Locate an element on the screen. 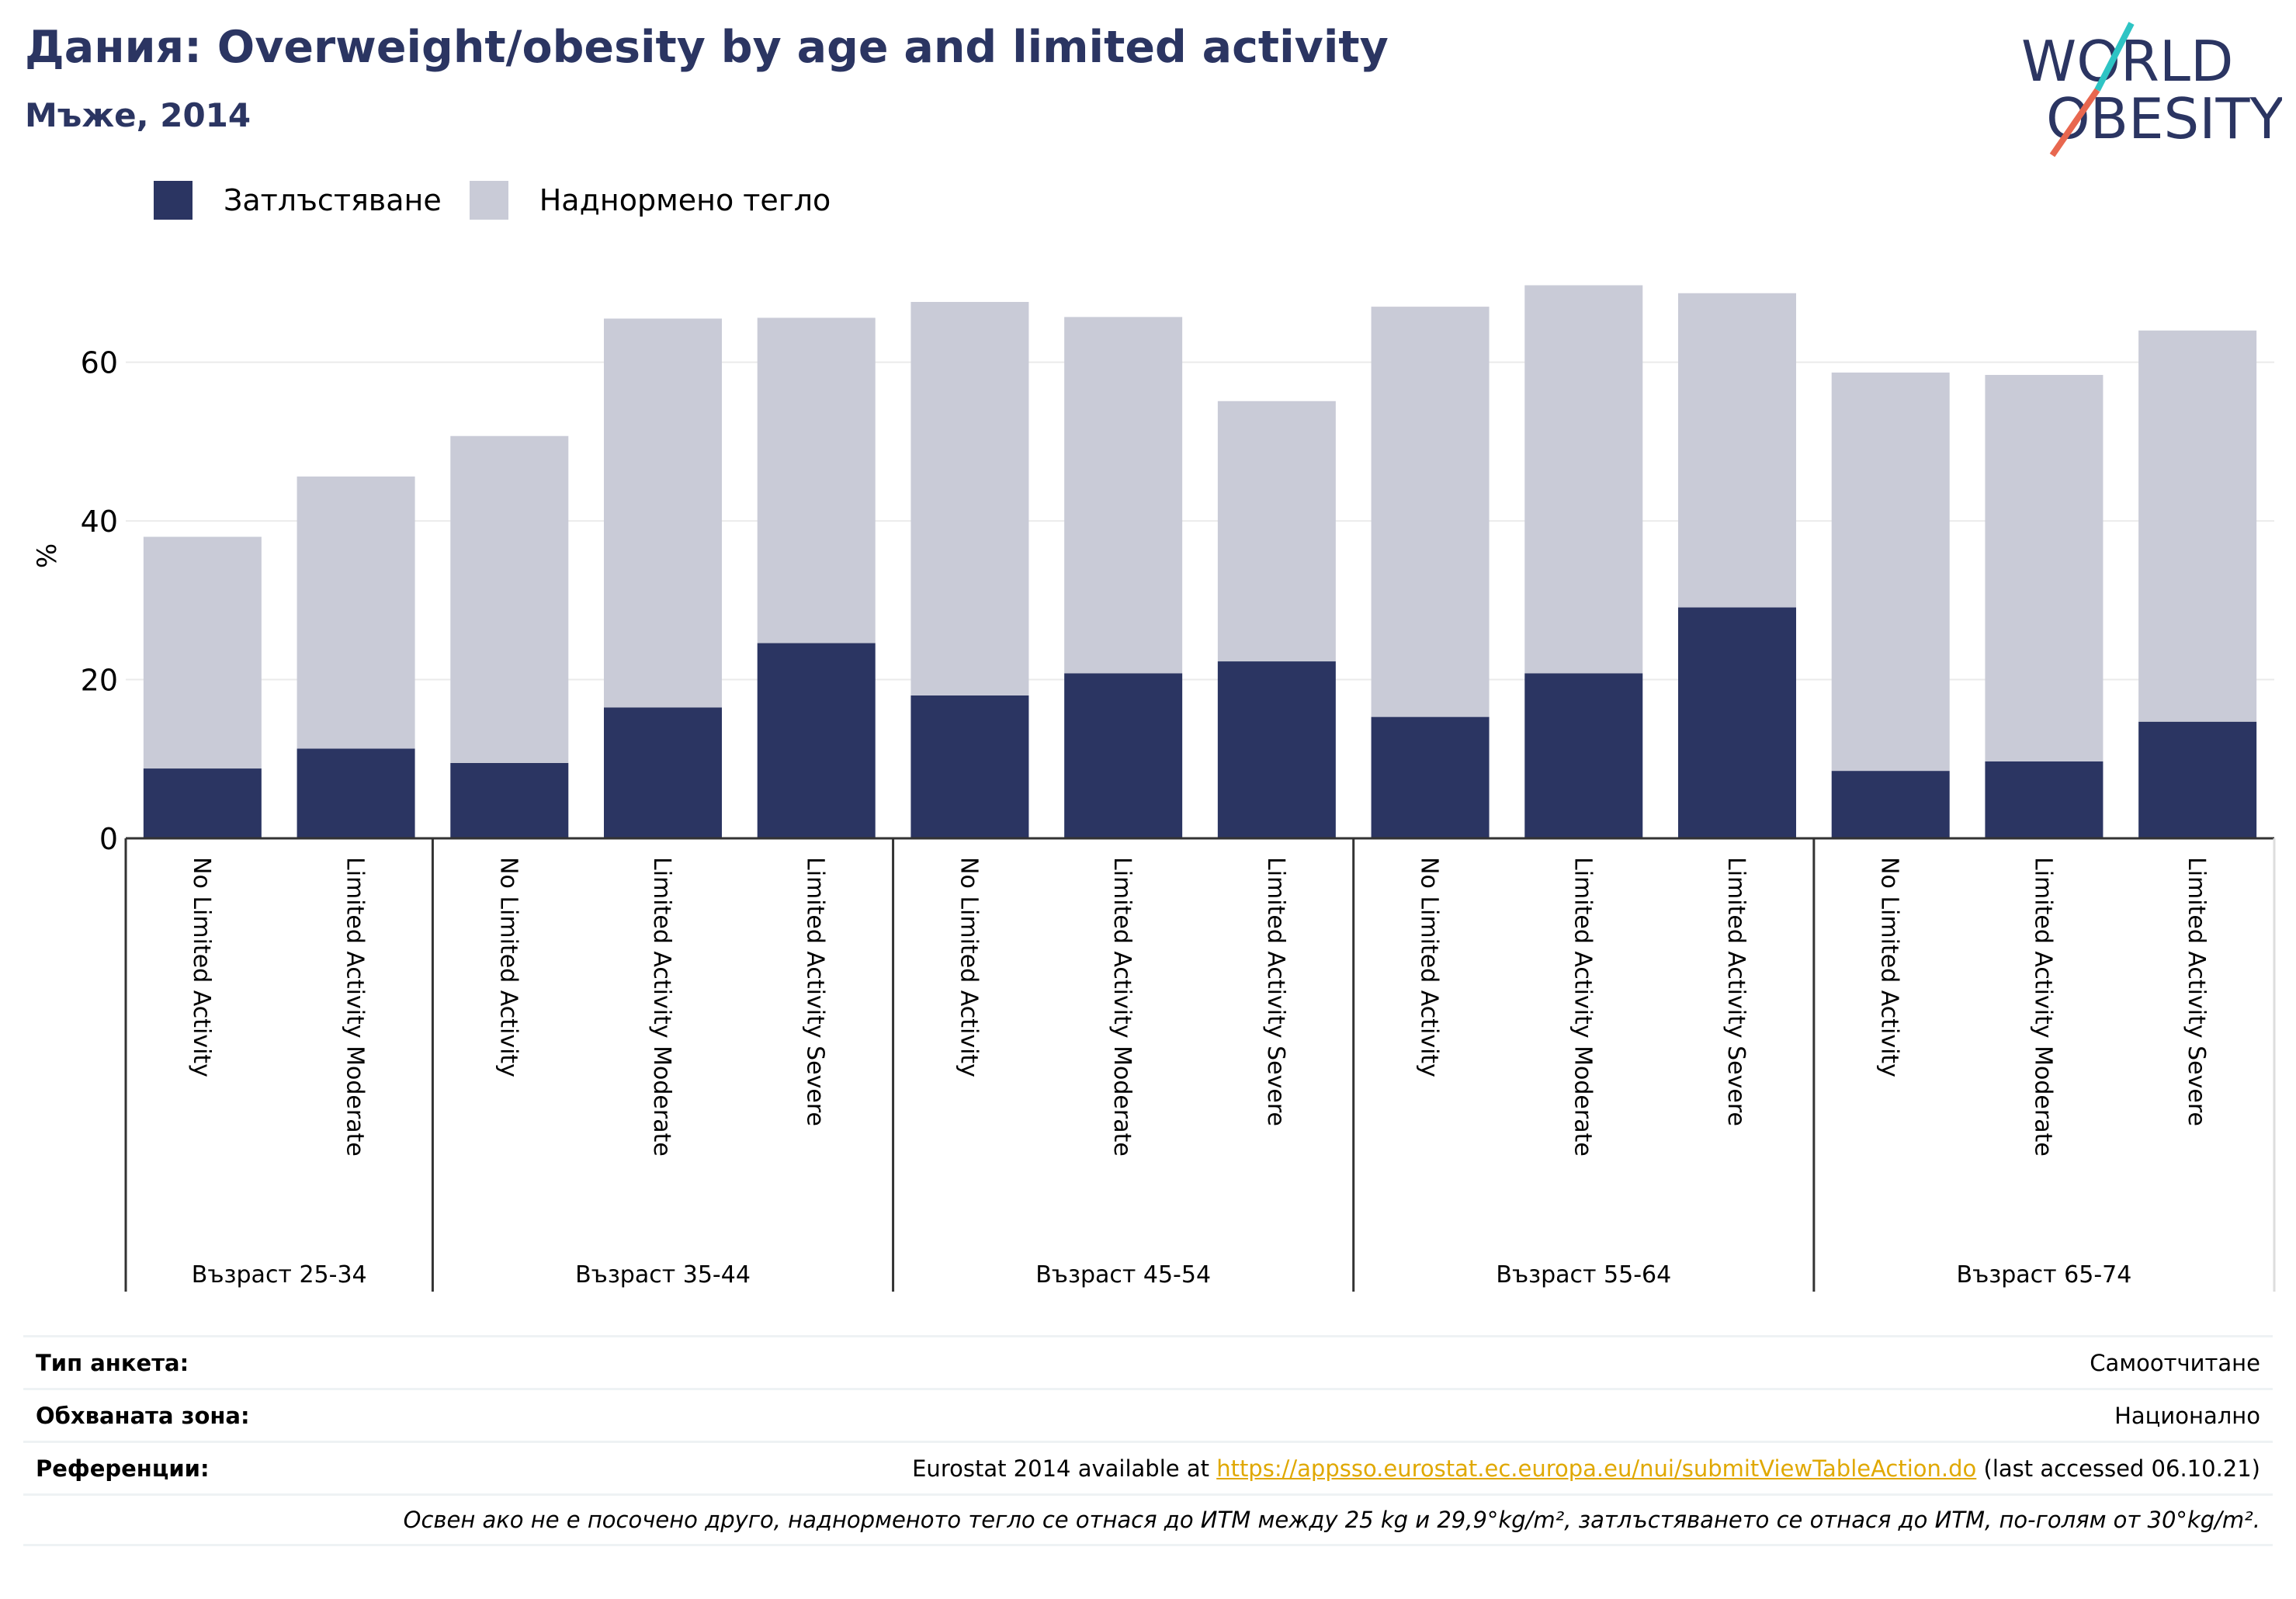 The height and width of the screenshot is (1599, 2296). chart-subtitle: Мъже, 2014 is located at coordinates (138, 115).